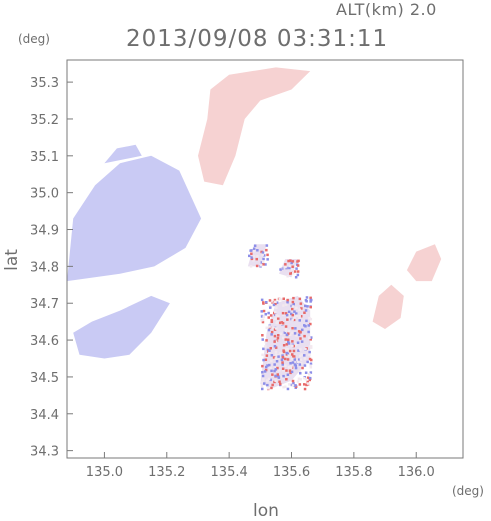  What do you see at coordinates (291, 472) in the screenshot?
I see `x-tick-label: 135.6` at bounding box center [291, 472].